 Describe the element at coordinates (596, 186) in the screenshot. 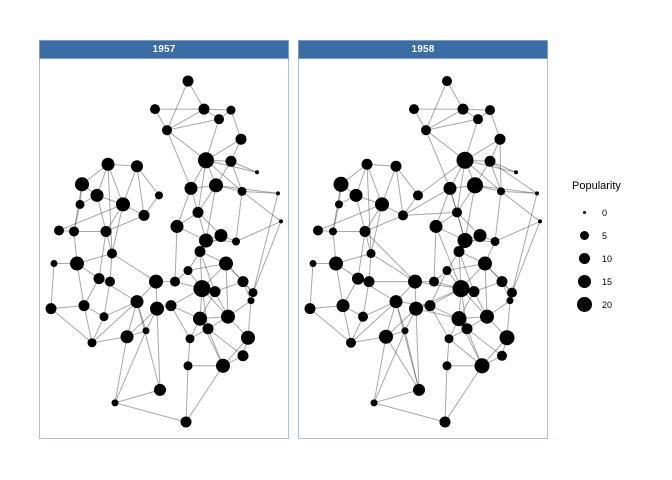

I see `legend-title: Popularity` at that location.